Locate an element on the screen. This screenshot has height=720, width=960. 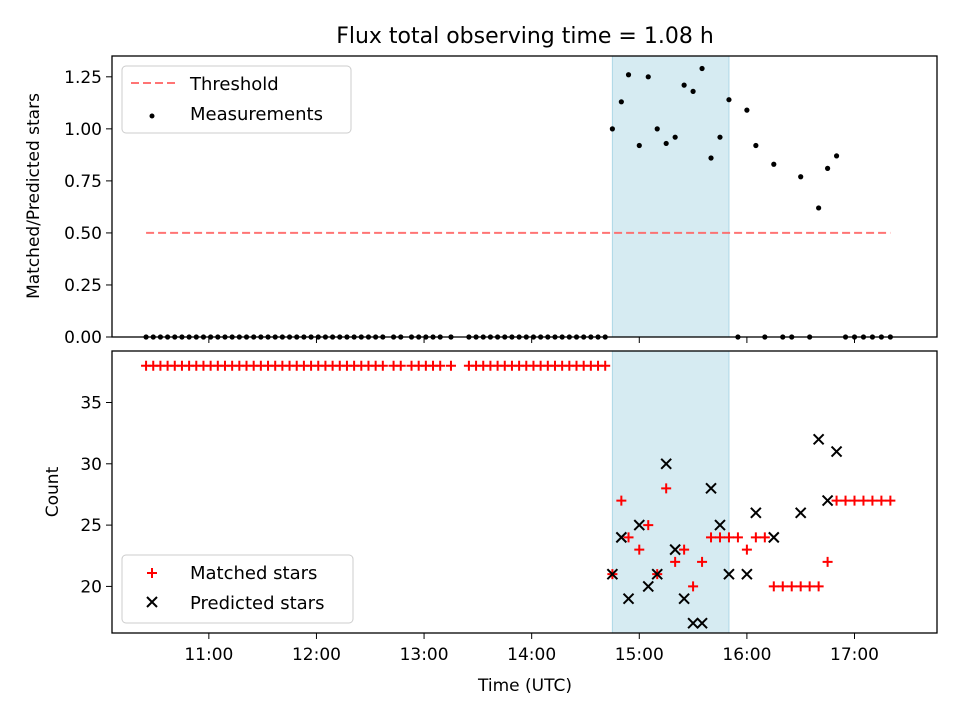
legend-predicted-swatch is located at coordinates (152, 602).